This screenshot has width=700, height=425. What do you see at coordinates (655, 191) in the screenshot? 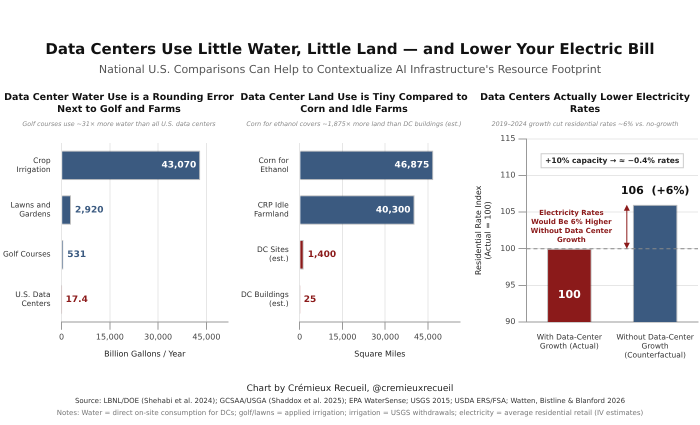
I see `data-label: 106 (+6%)` at bounding box center [655, 191].